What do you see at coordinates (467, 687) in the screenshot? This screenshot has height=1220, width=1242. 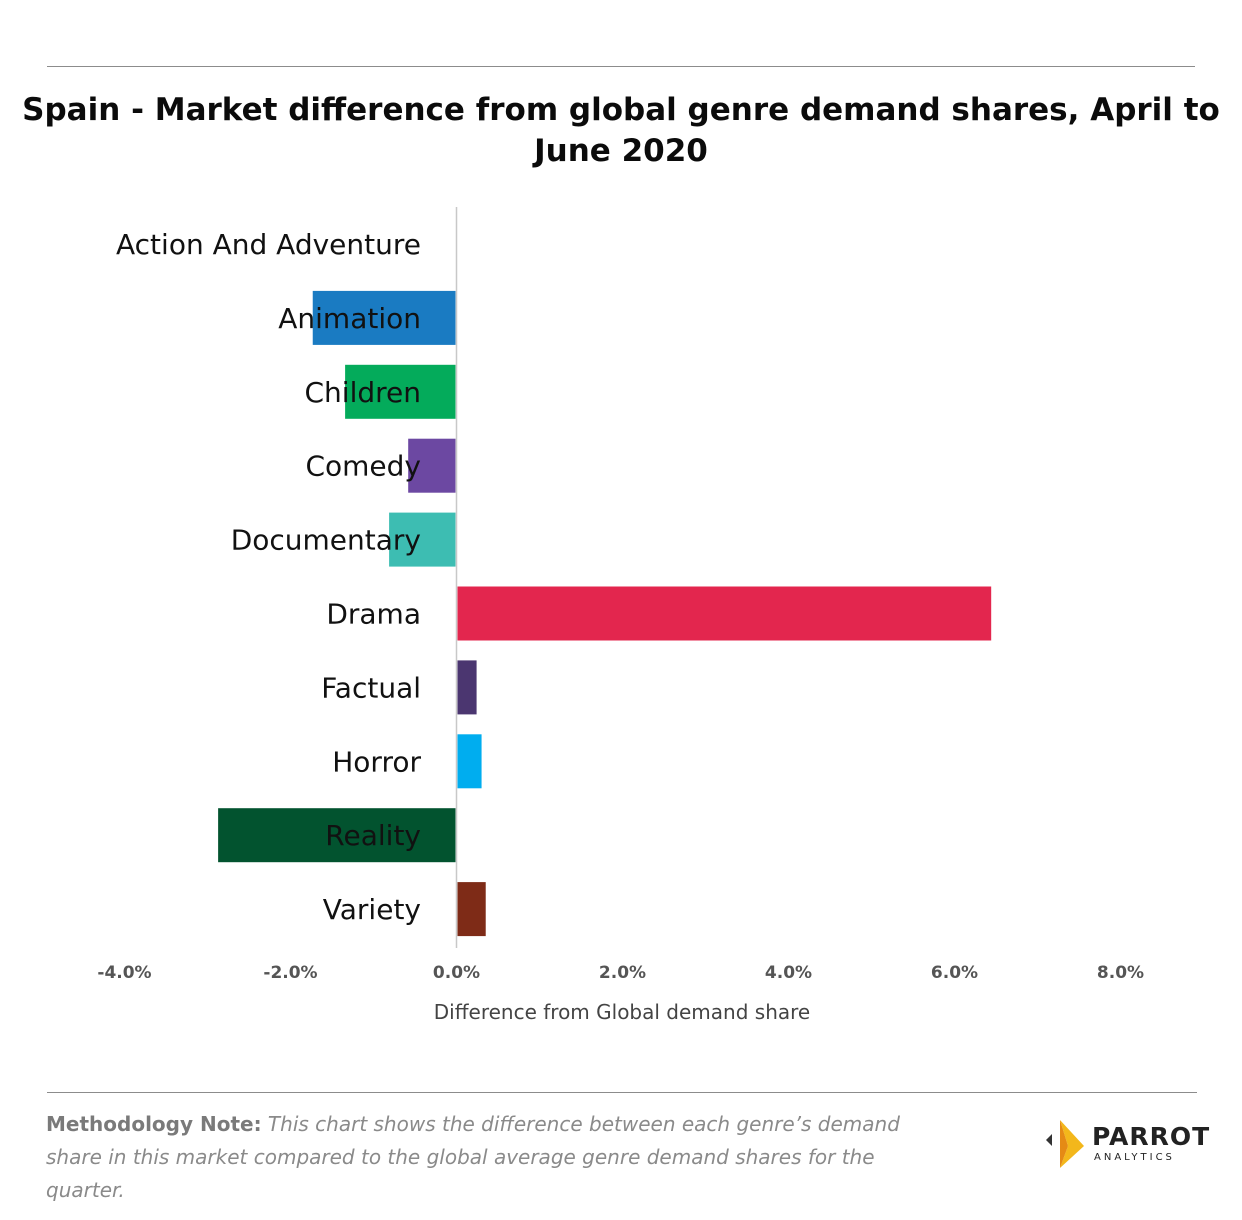 I see `bar-factual` at bounding box center [467, 687].